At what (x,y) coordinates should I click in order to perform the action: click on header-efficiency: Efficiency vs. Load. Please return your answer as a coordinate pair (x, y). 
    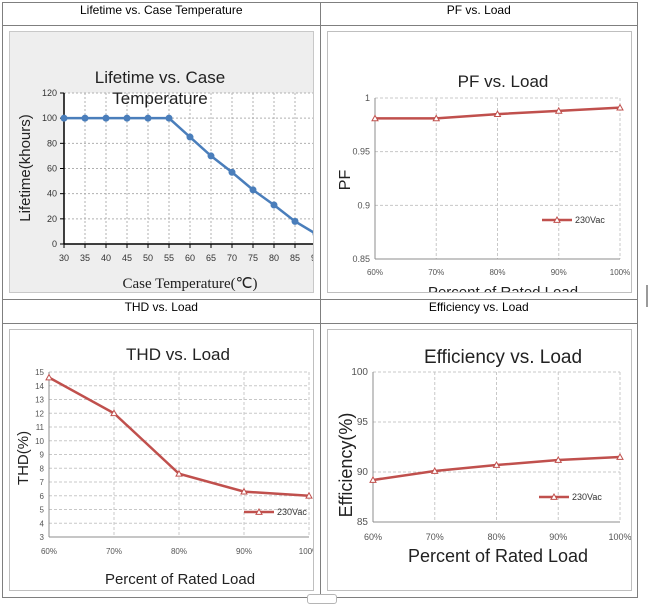
    Looking at the image, I should click on (478, 311).